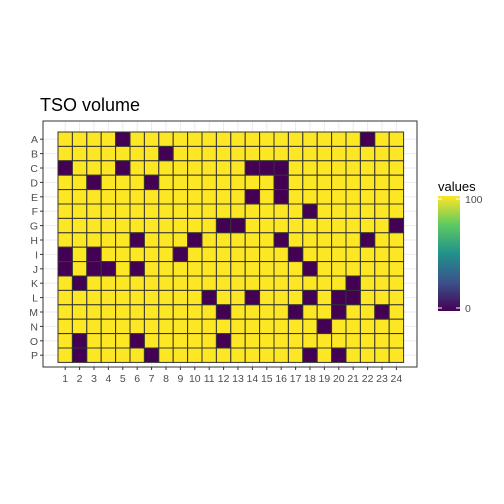  Describe the element at coordinates (65, 153) in the screenshot. I see `heatmap-cell-B1` at that location.